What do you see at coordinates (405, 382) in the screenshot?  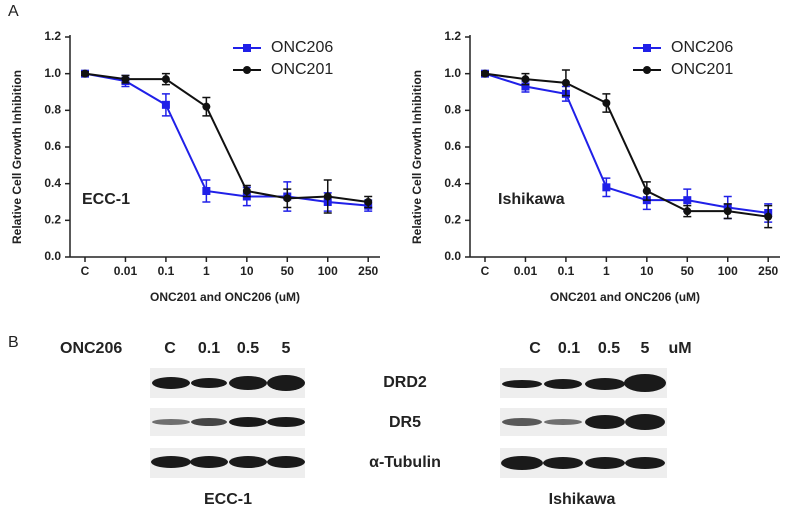 I see `row-label: DRD2` at bounding box center [405, 382].